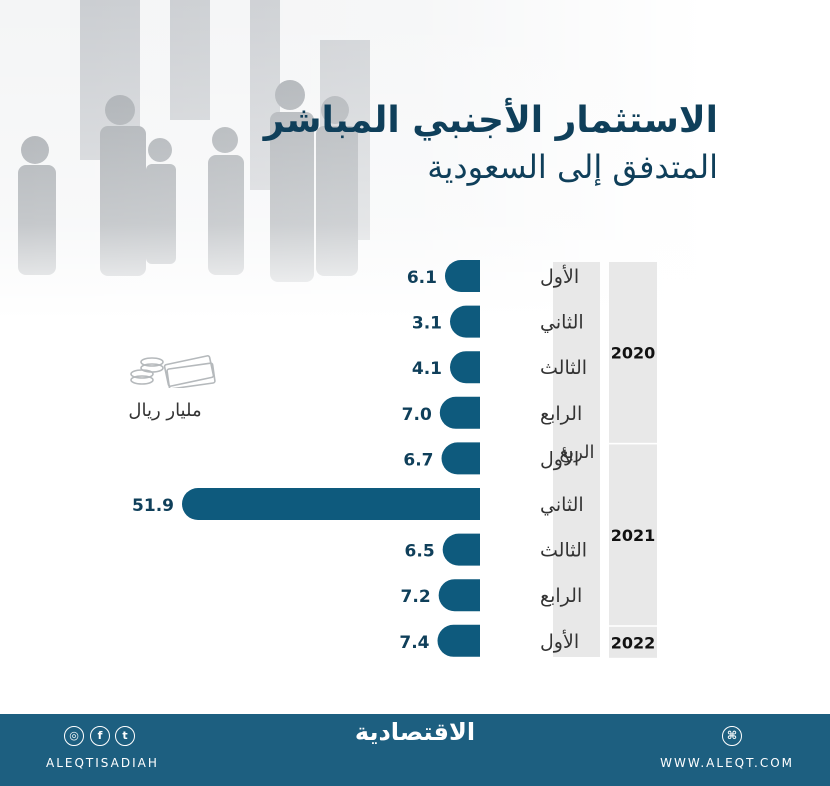 The image size is (830, 786). I want to click on quarter-column-panel, so click(576, 459).